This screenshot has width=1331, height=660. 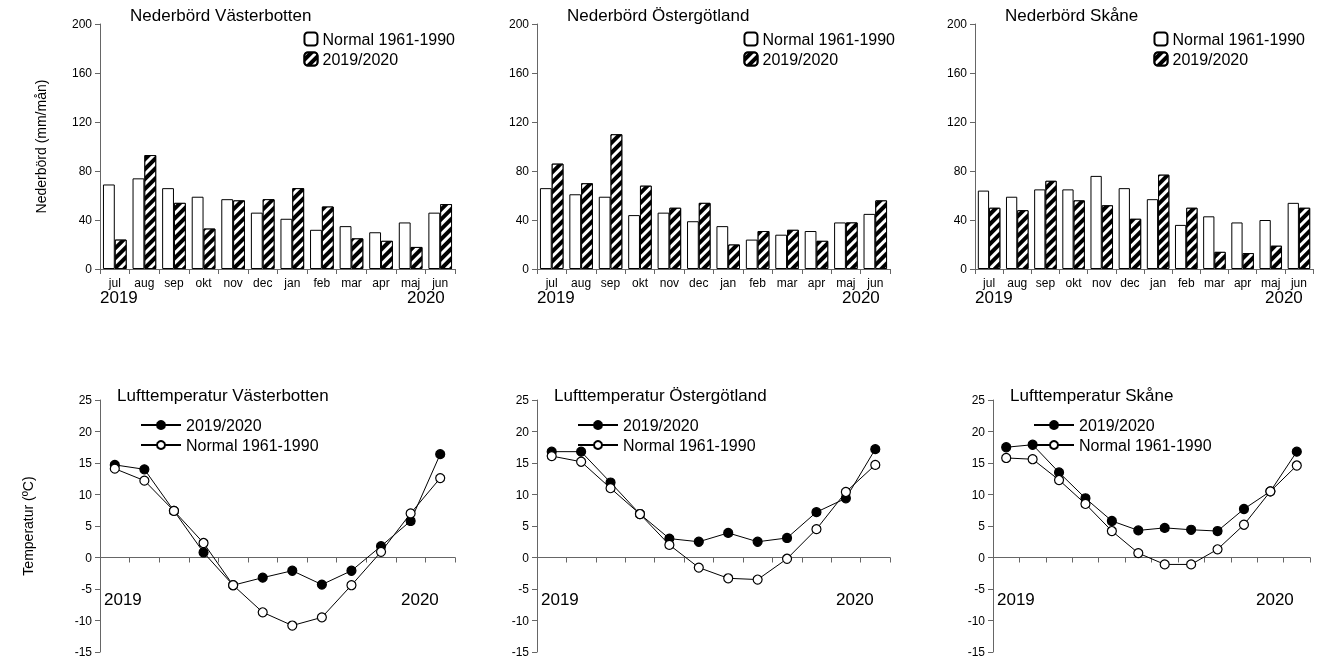 I want to click on y-axis-title: Temperatur (ºC), so click(x=28, y=526).